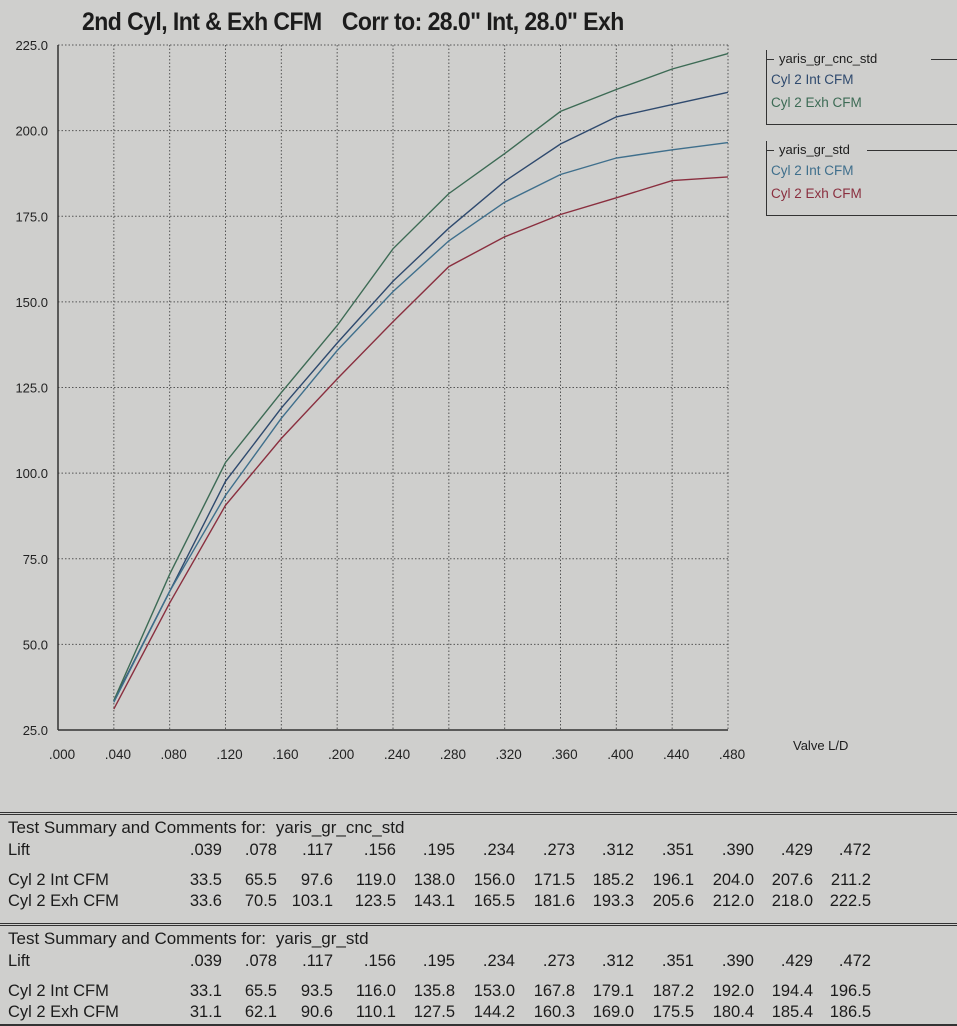 The width and height of the screenshot is (957, 1026). Describe the element at coordinates (434, 880) in the screenshot. I see `summary-cell: 138.0` at that location.